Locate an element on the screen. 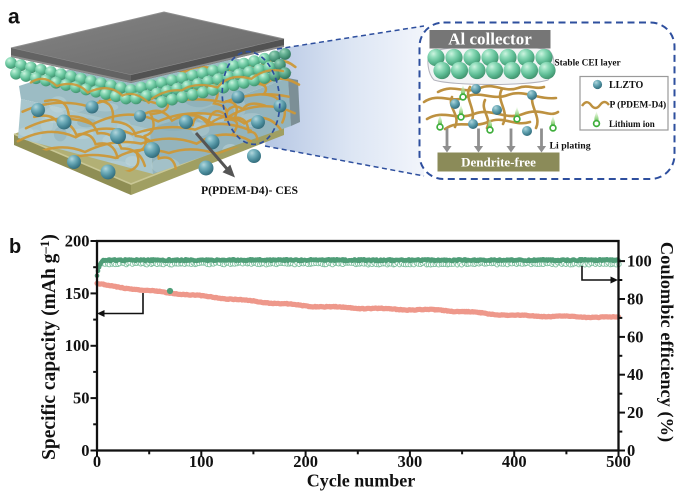  svg-text: 50 is located at coordinates (81, 398).